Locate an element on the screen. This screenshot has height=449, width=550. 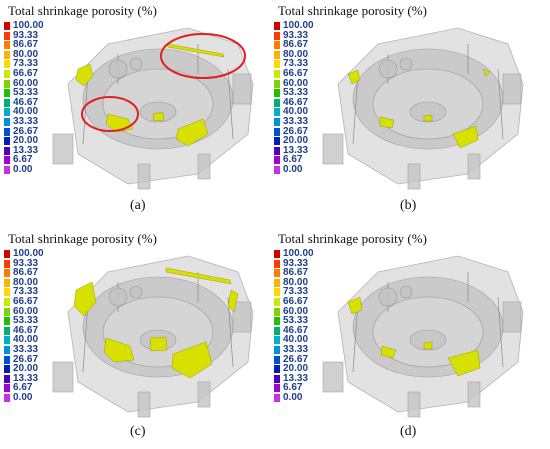
panel-b-casting-render is located at coordinates (423, 108).